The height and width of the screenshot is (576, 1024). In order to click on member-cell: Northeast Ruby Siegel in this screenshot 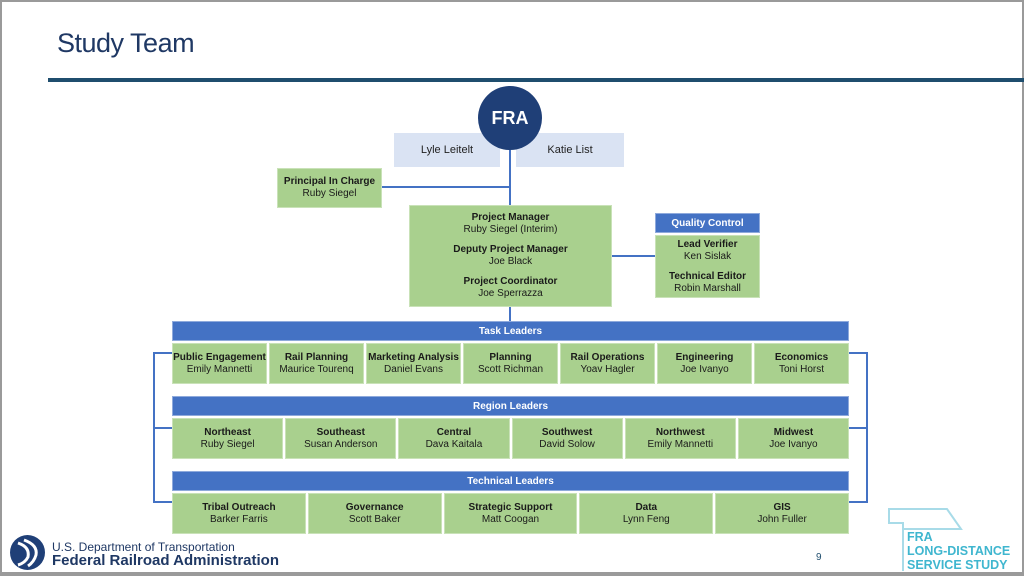, I will do `click(228, 438)`.